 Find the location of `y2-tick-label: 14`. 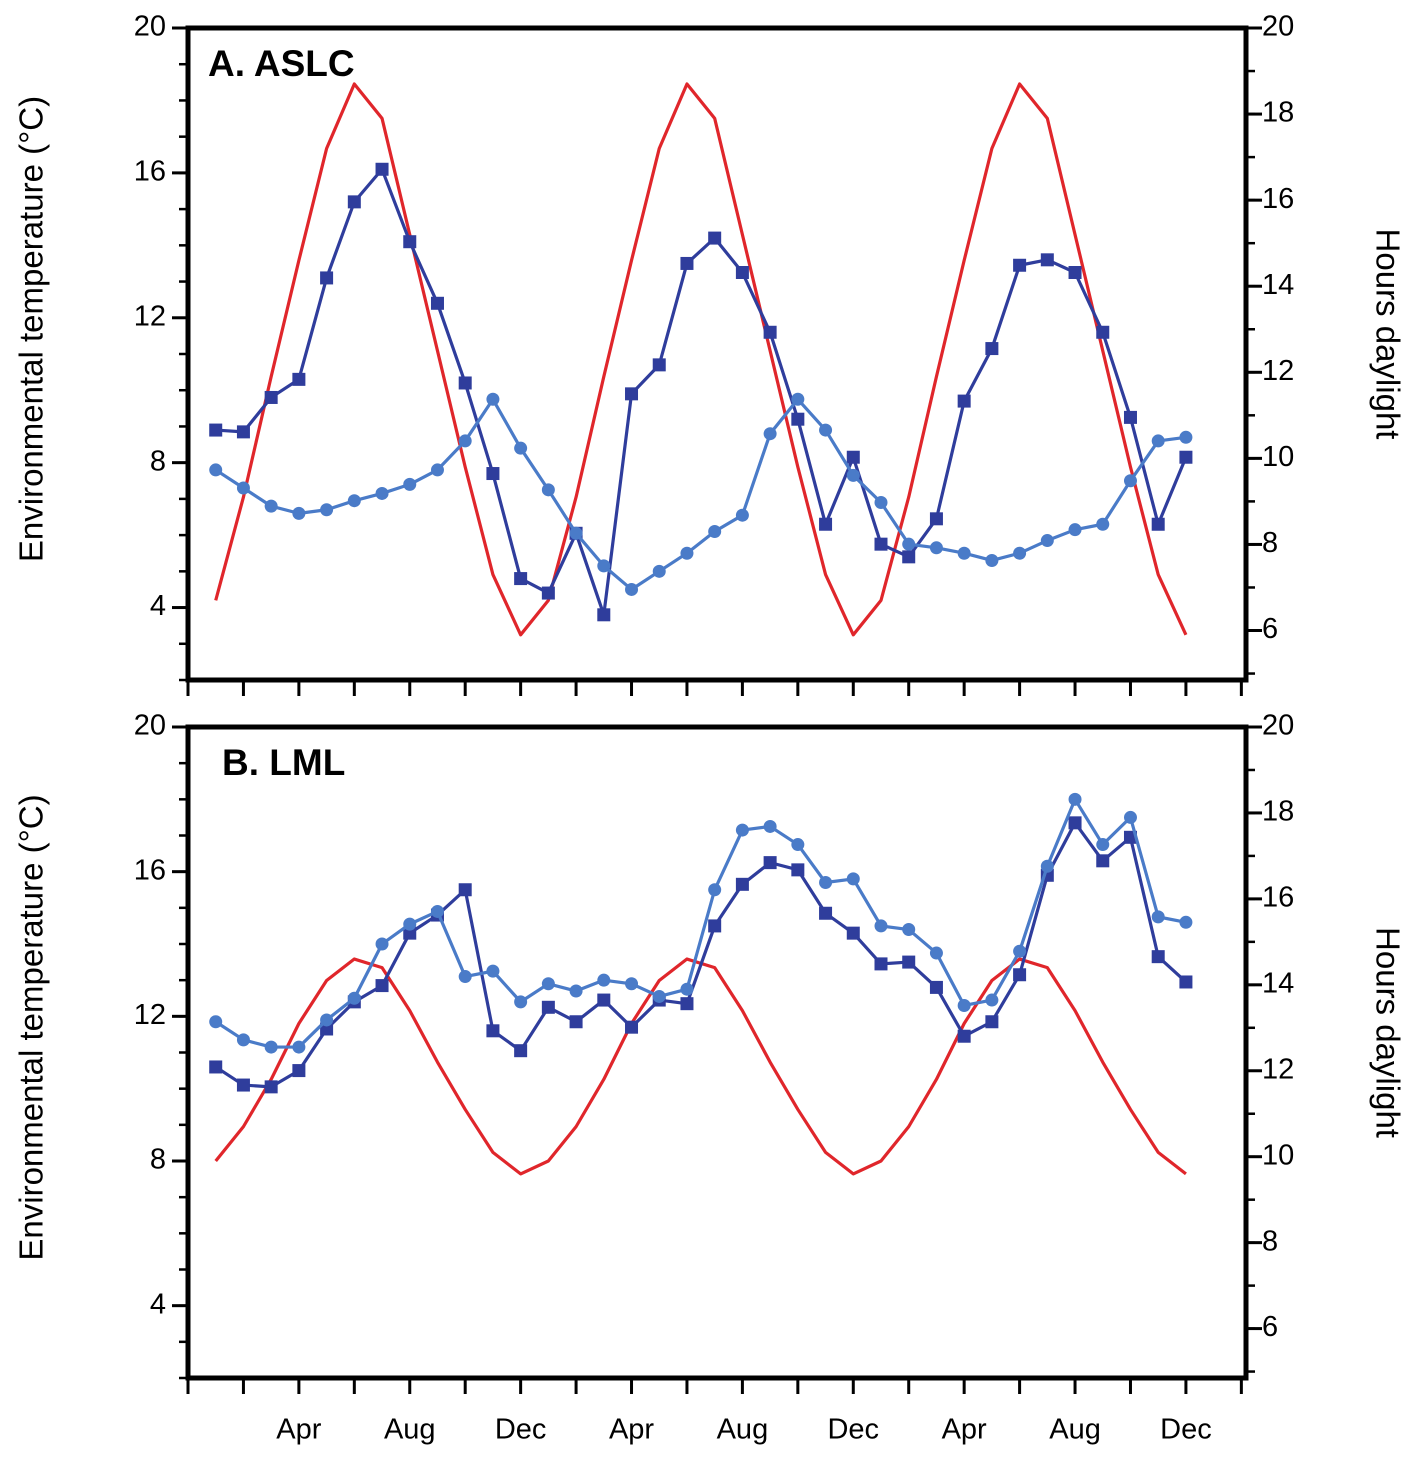

y2-tick-label: 14 is located at coordinates (1278, 285).